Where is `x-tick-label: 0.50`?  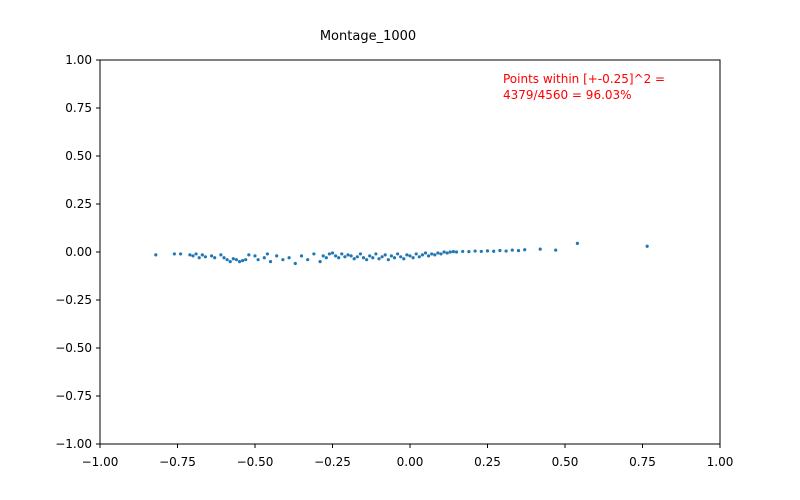 x-tick-label: 0.50 is located at coordinates (565, 462).